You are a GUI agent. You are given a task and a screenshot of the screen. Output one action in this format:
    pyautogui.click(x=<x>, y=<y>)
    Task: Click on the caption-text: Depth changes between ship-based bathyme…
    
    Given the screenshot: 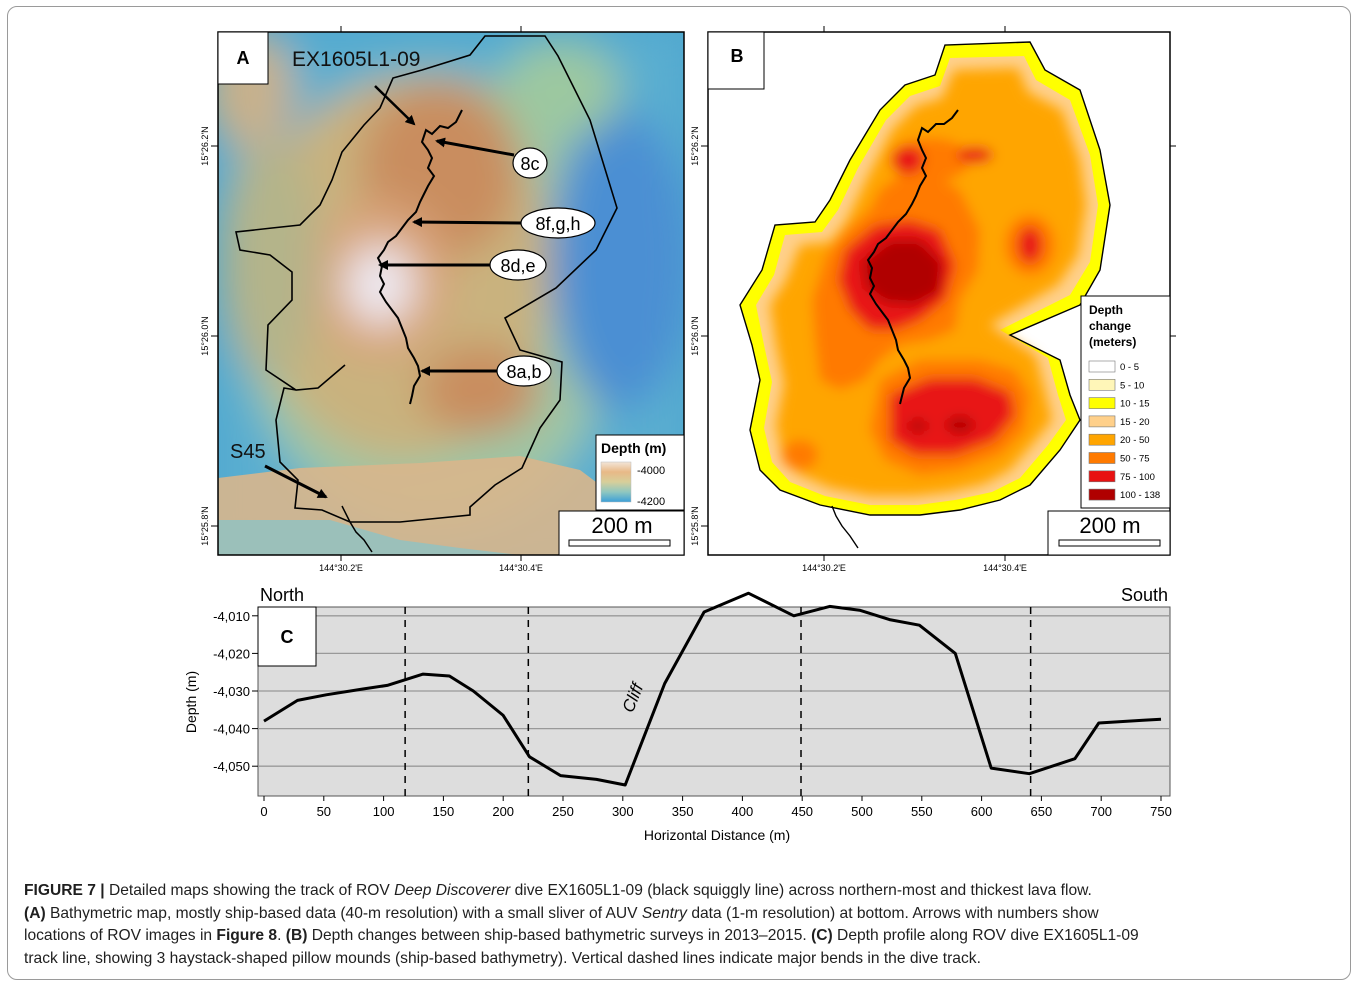 What is the action you would take?
    pyautogui.click(x=559, y=936)
    